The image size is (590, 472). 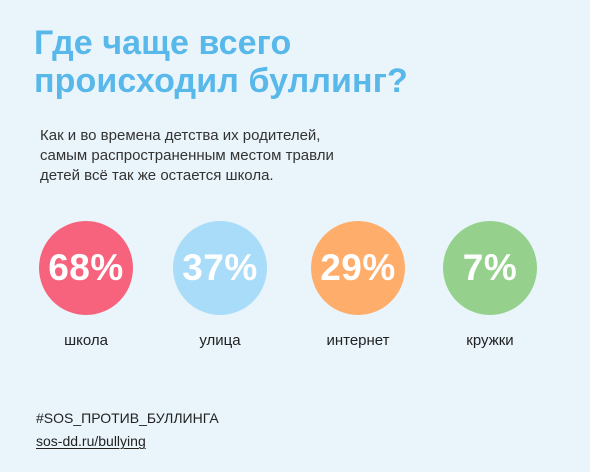 What do you see at coordinates (358, 340) in the screenshot?
I see `stat-label-internet: интернет` at bounding box center [358, 340].